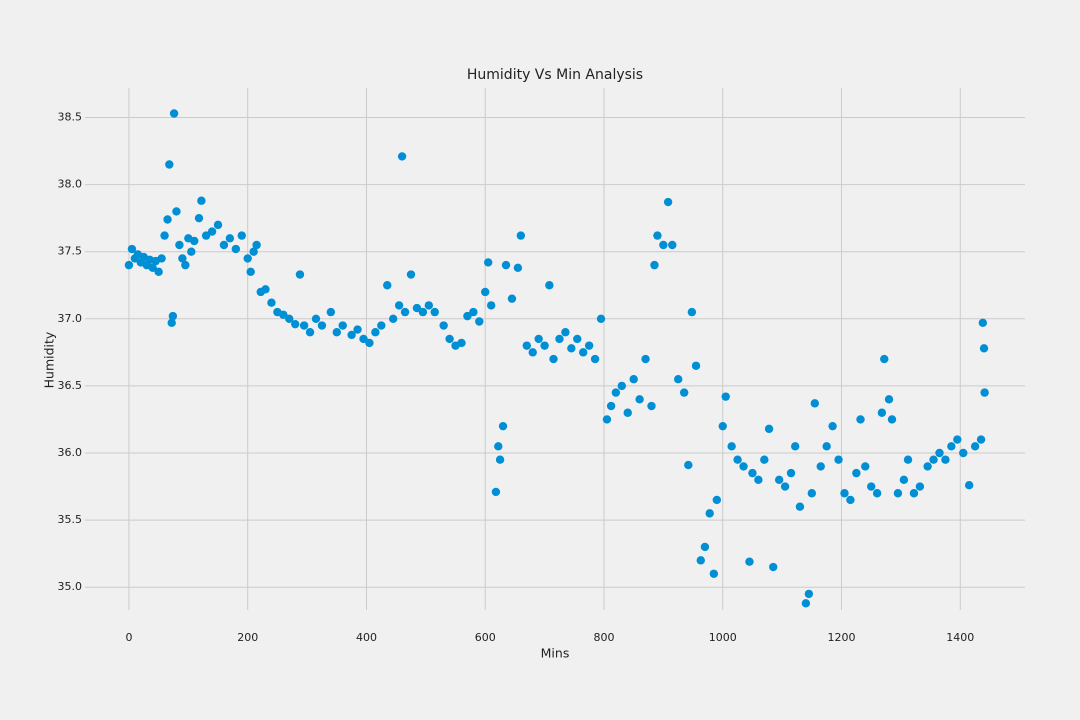 The width and height of the screenshot is (1080, 720). Describe the element at coordinates (603, 637) in the screenshot. I see `x-tick-label: 800` at that location.